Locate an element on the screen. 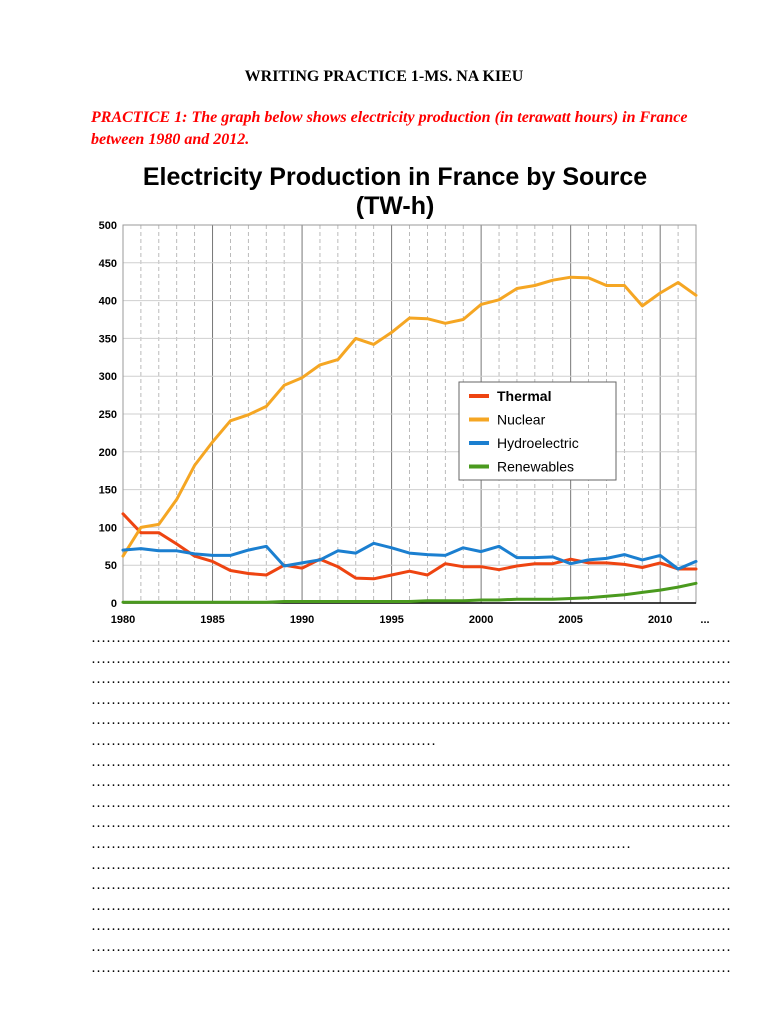  y-tick-label: 300 is located at coordinates (108, 377).